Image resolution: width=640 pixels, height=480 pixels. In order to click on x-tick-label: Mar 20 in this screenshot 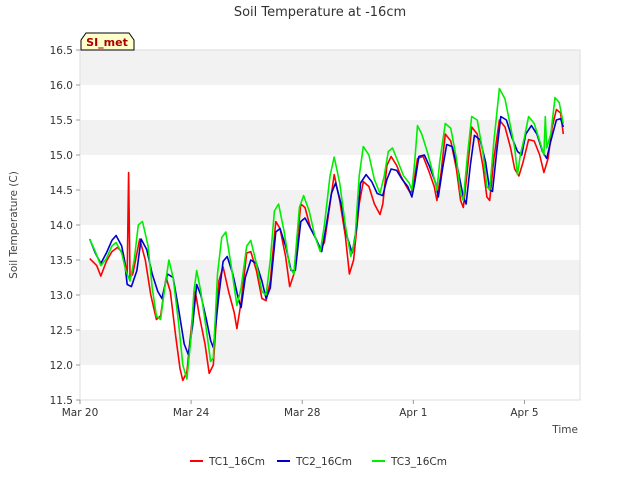, I will do `click(80, 413)`.